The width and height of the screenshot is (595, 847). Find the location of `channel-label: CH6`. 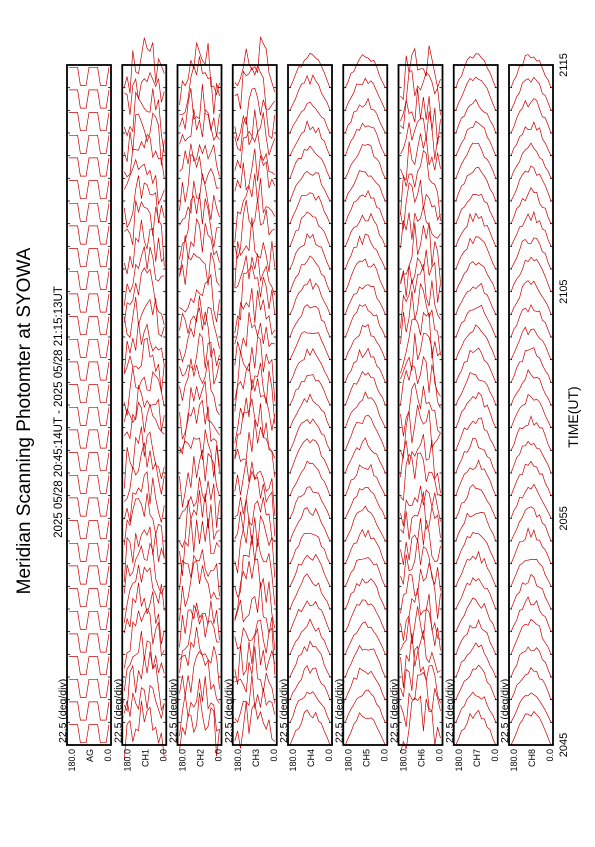

channel-label: CH6 is located at coordinates (422, 758).